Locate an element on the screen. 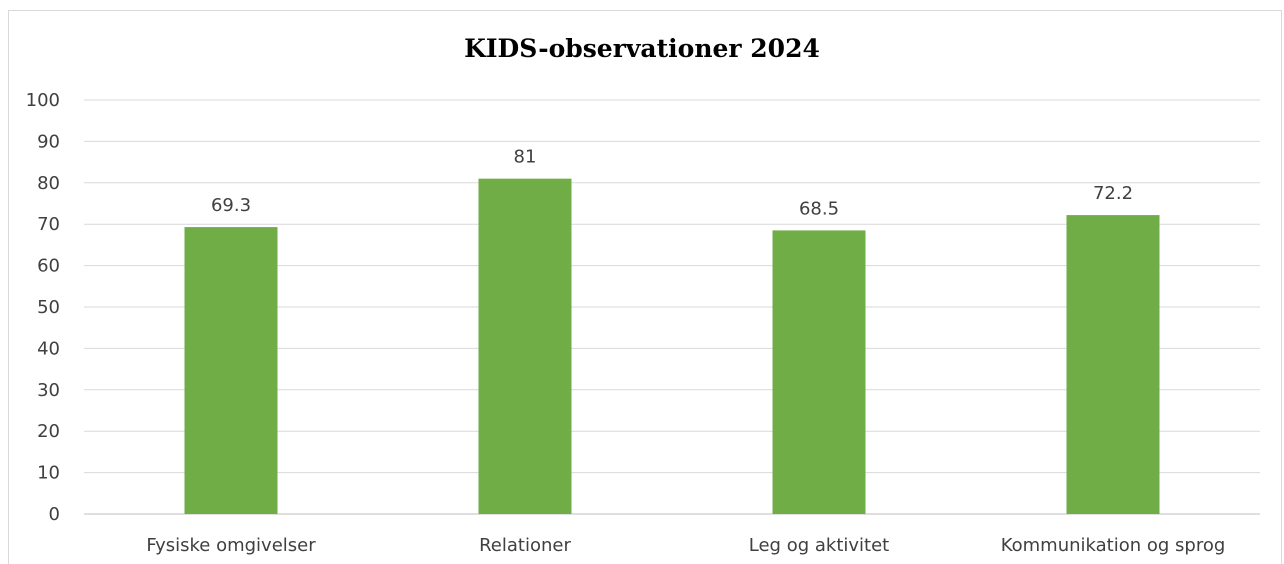  y-tick-label: 10 is located at coordinates (48, 473).